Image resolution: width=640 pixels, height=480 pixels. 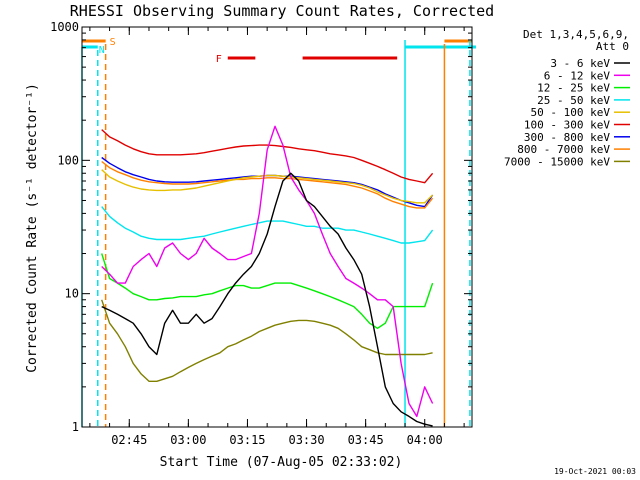 I want to click on legend-label-6: 300 - 800 keV, so click(x=567, y=137).